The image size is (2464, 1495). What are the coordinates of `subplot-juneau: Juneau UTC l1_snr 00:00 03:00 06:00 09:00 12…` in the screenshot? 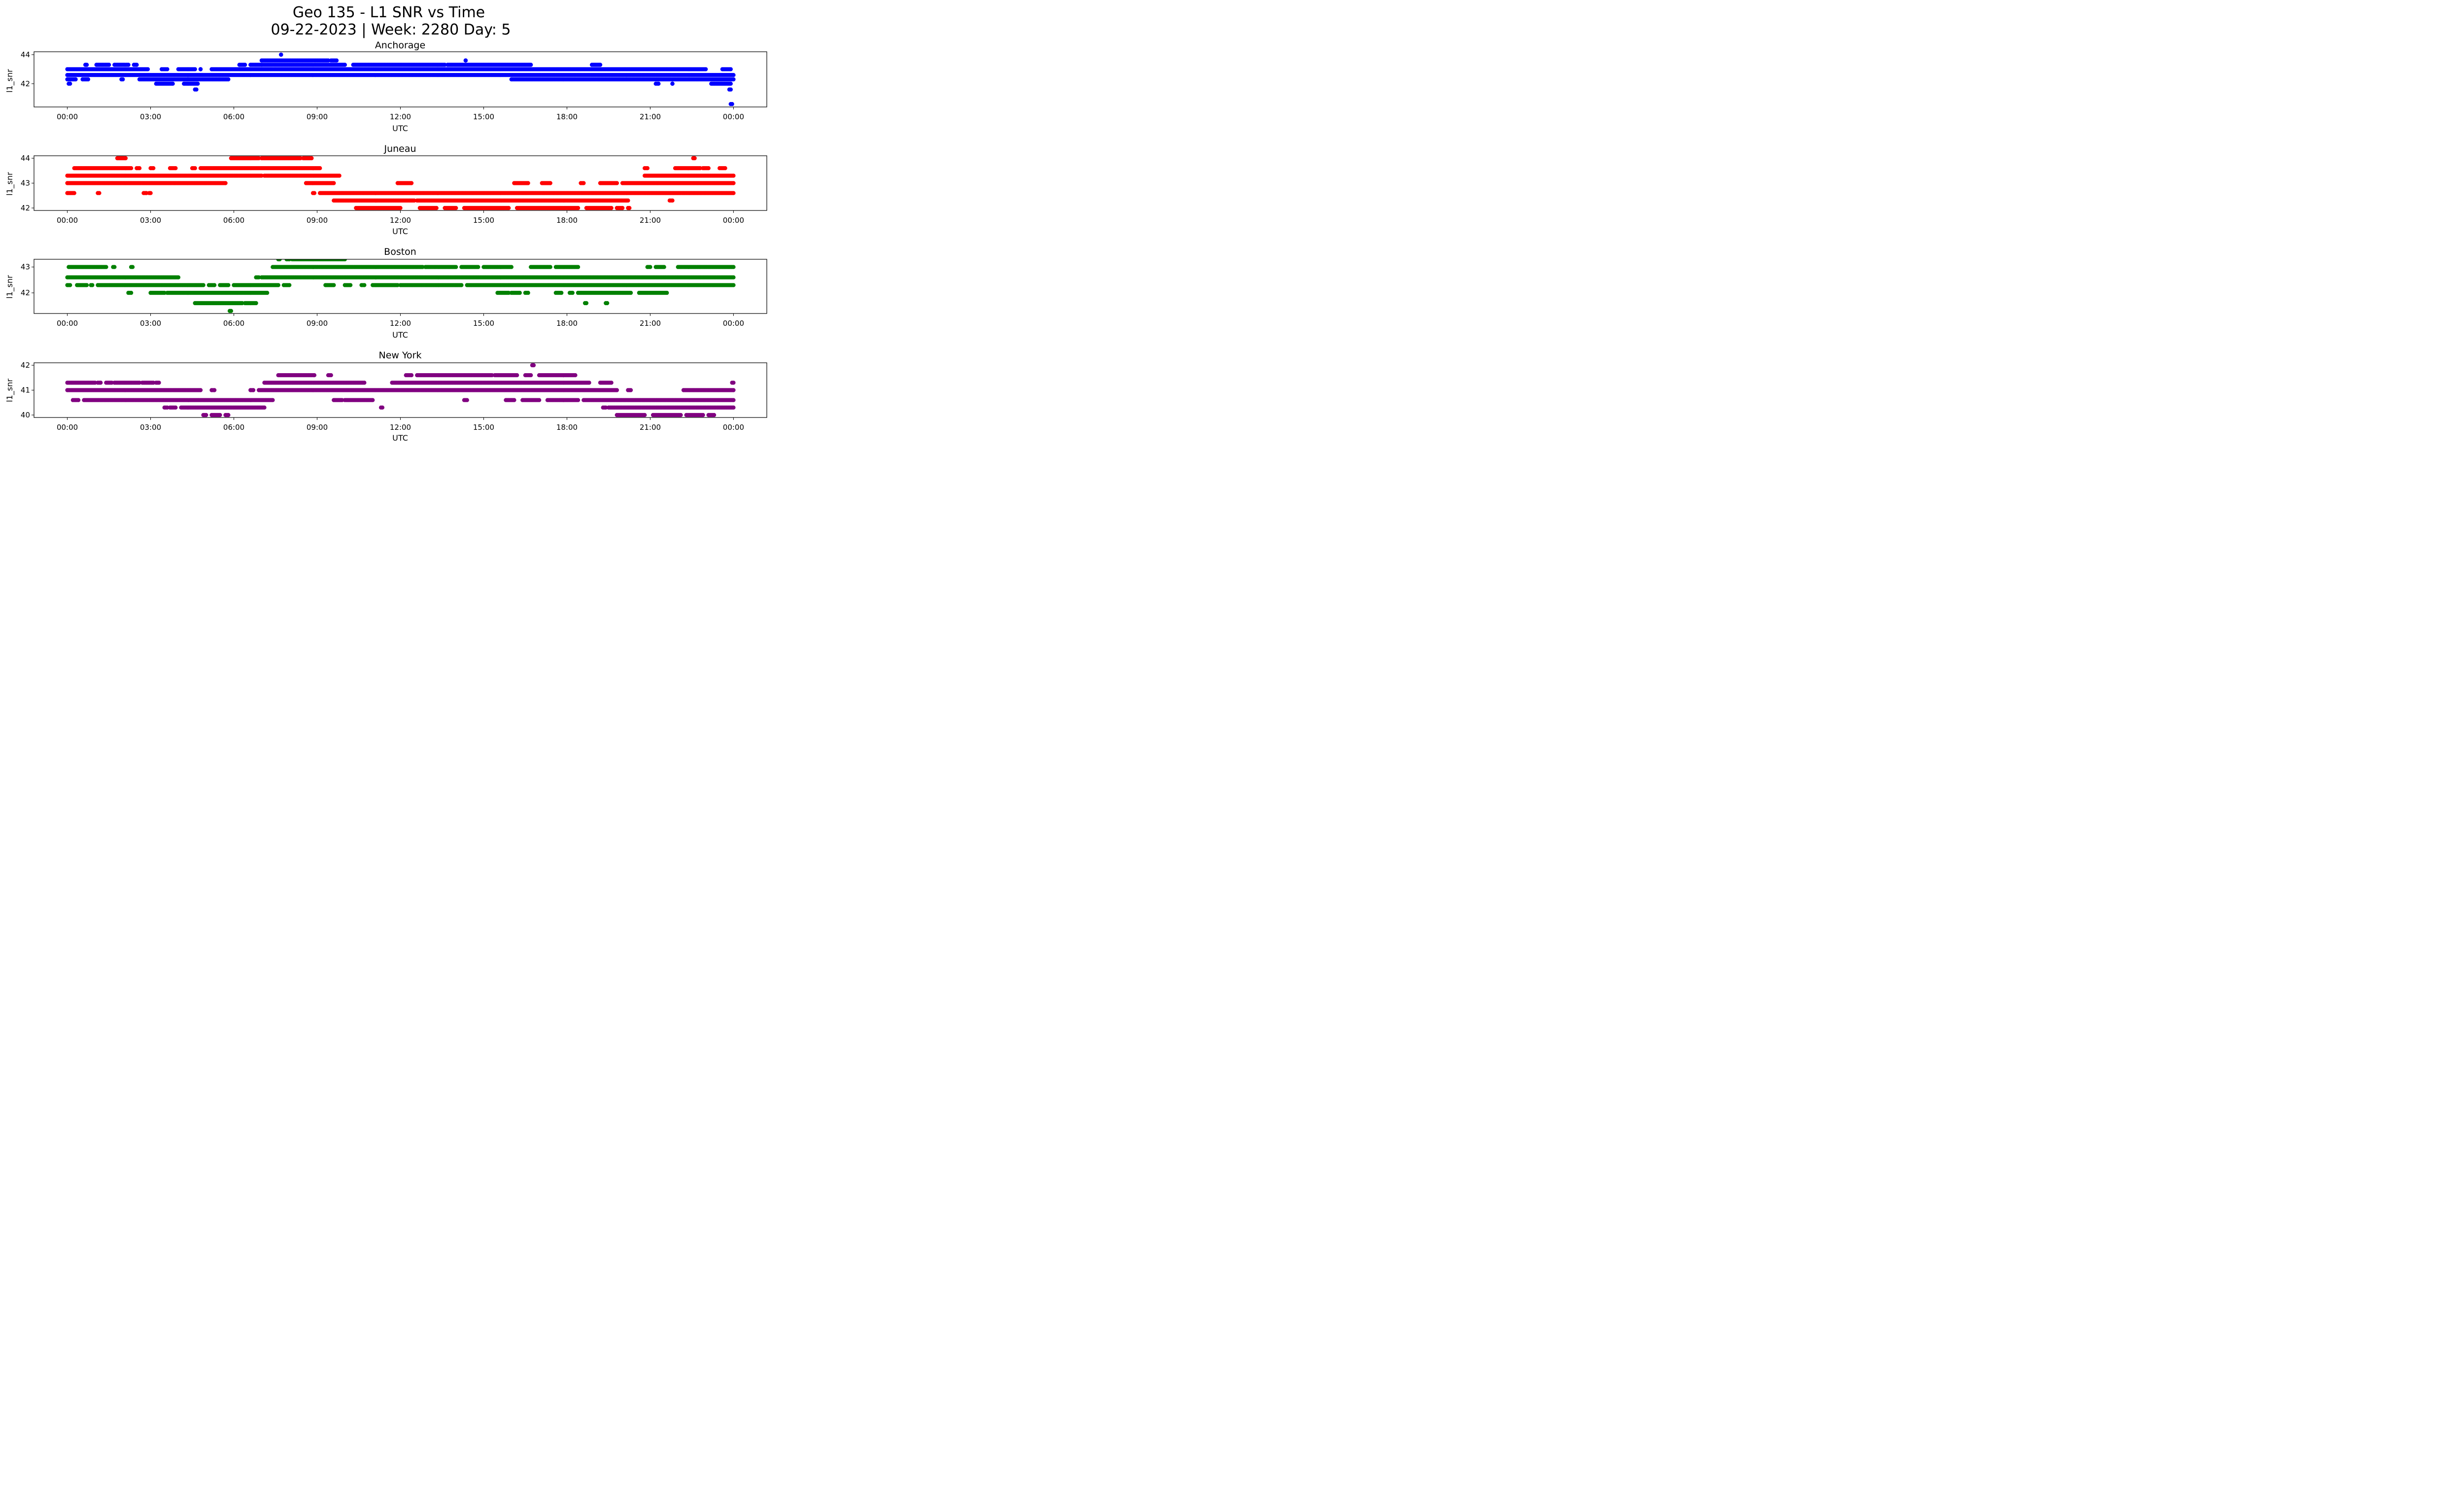 It's located at (386, 189).